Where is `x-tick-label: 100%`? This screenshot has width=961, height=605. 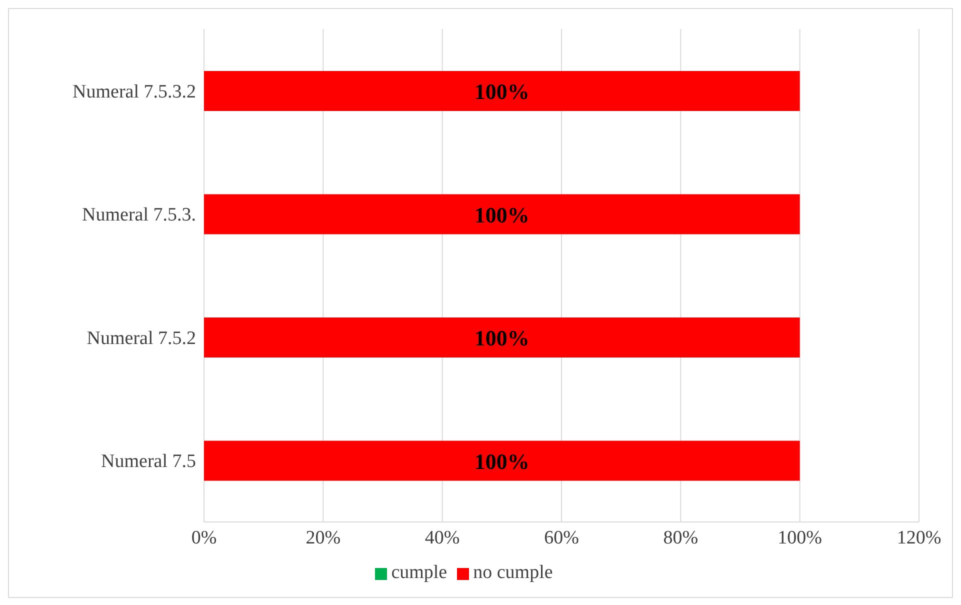 x-tick-label: 100% is located at coordinates (800, 537).